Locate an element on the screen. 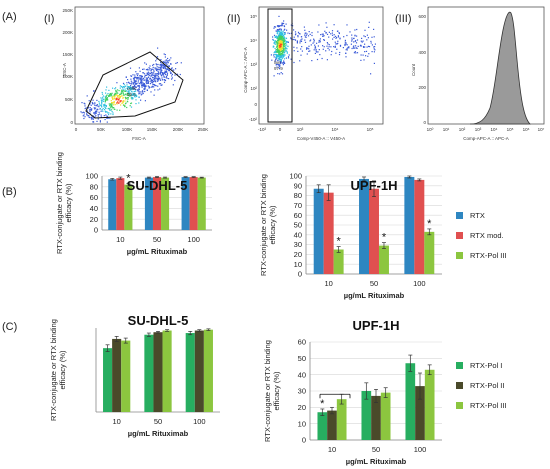 This screenshot has height=469, width=550. significance-star: * is located at coordinates (338, 242).